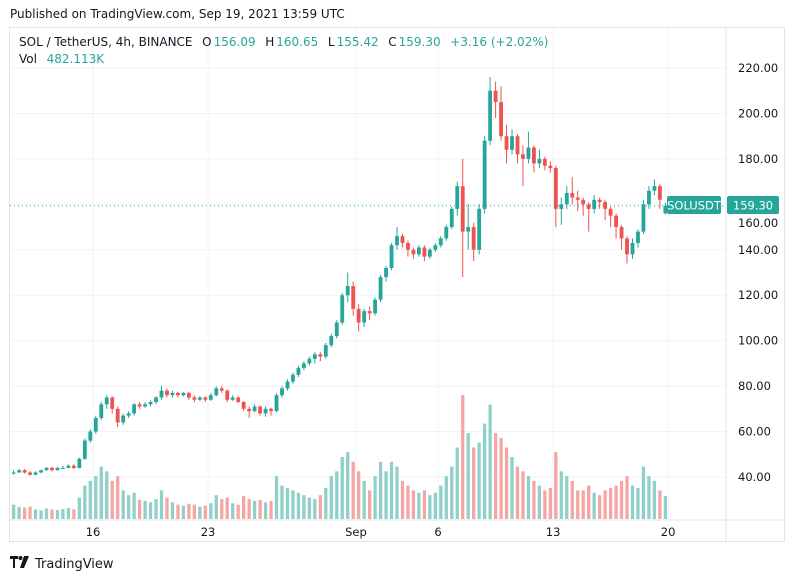 The image size is (793, 582). What do you see at coordinates (208, 532) in the screenshot?
I see `time-tick-label: 23` at bounding box center [208, 532].